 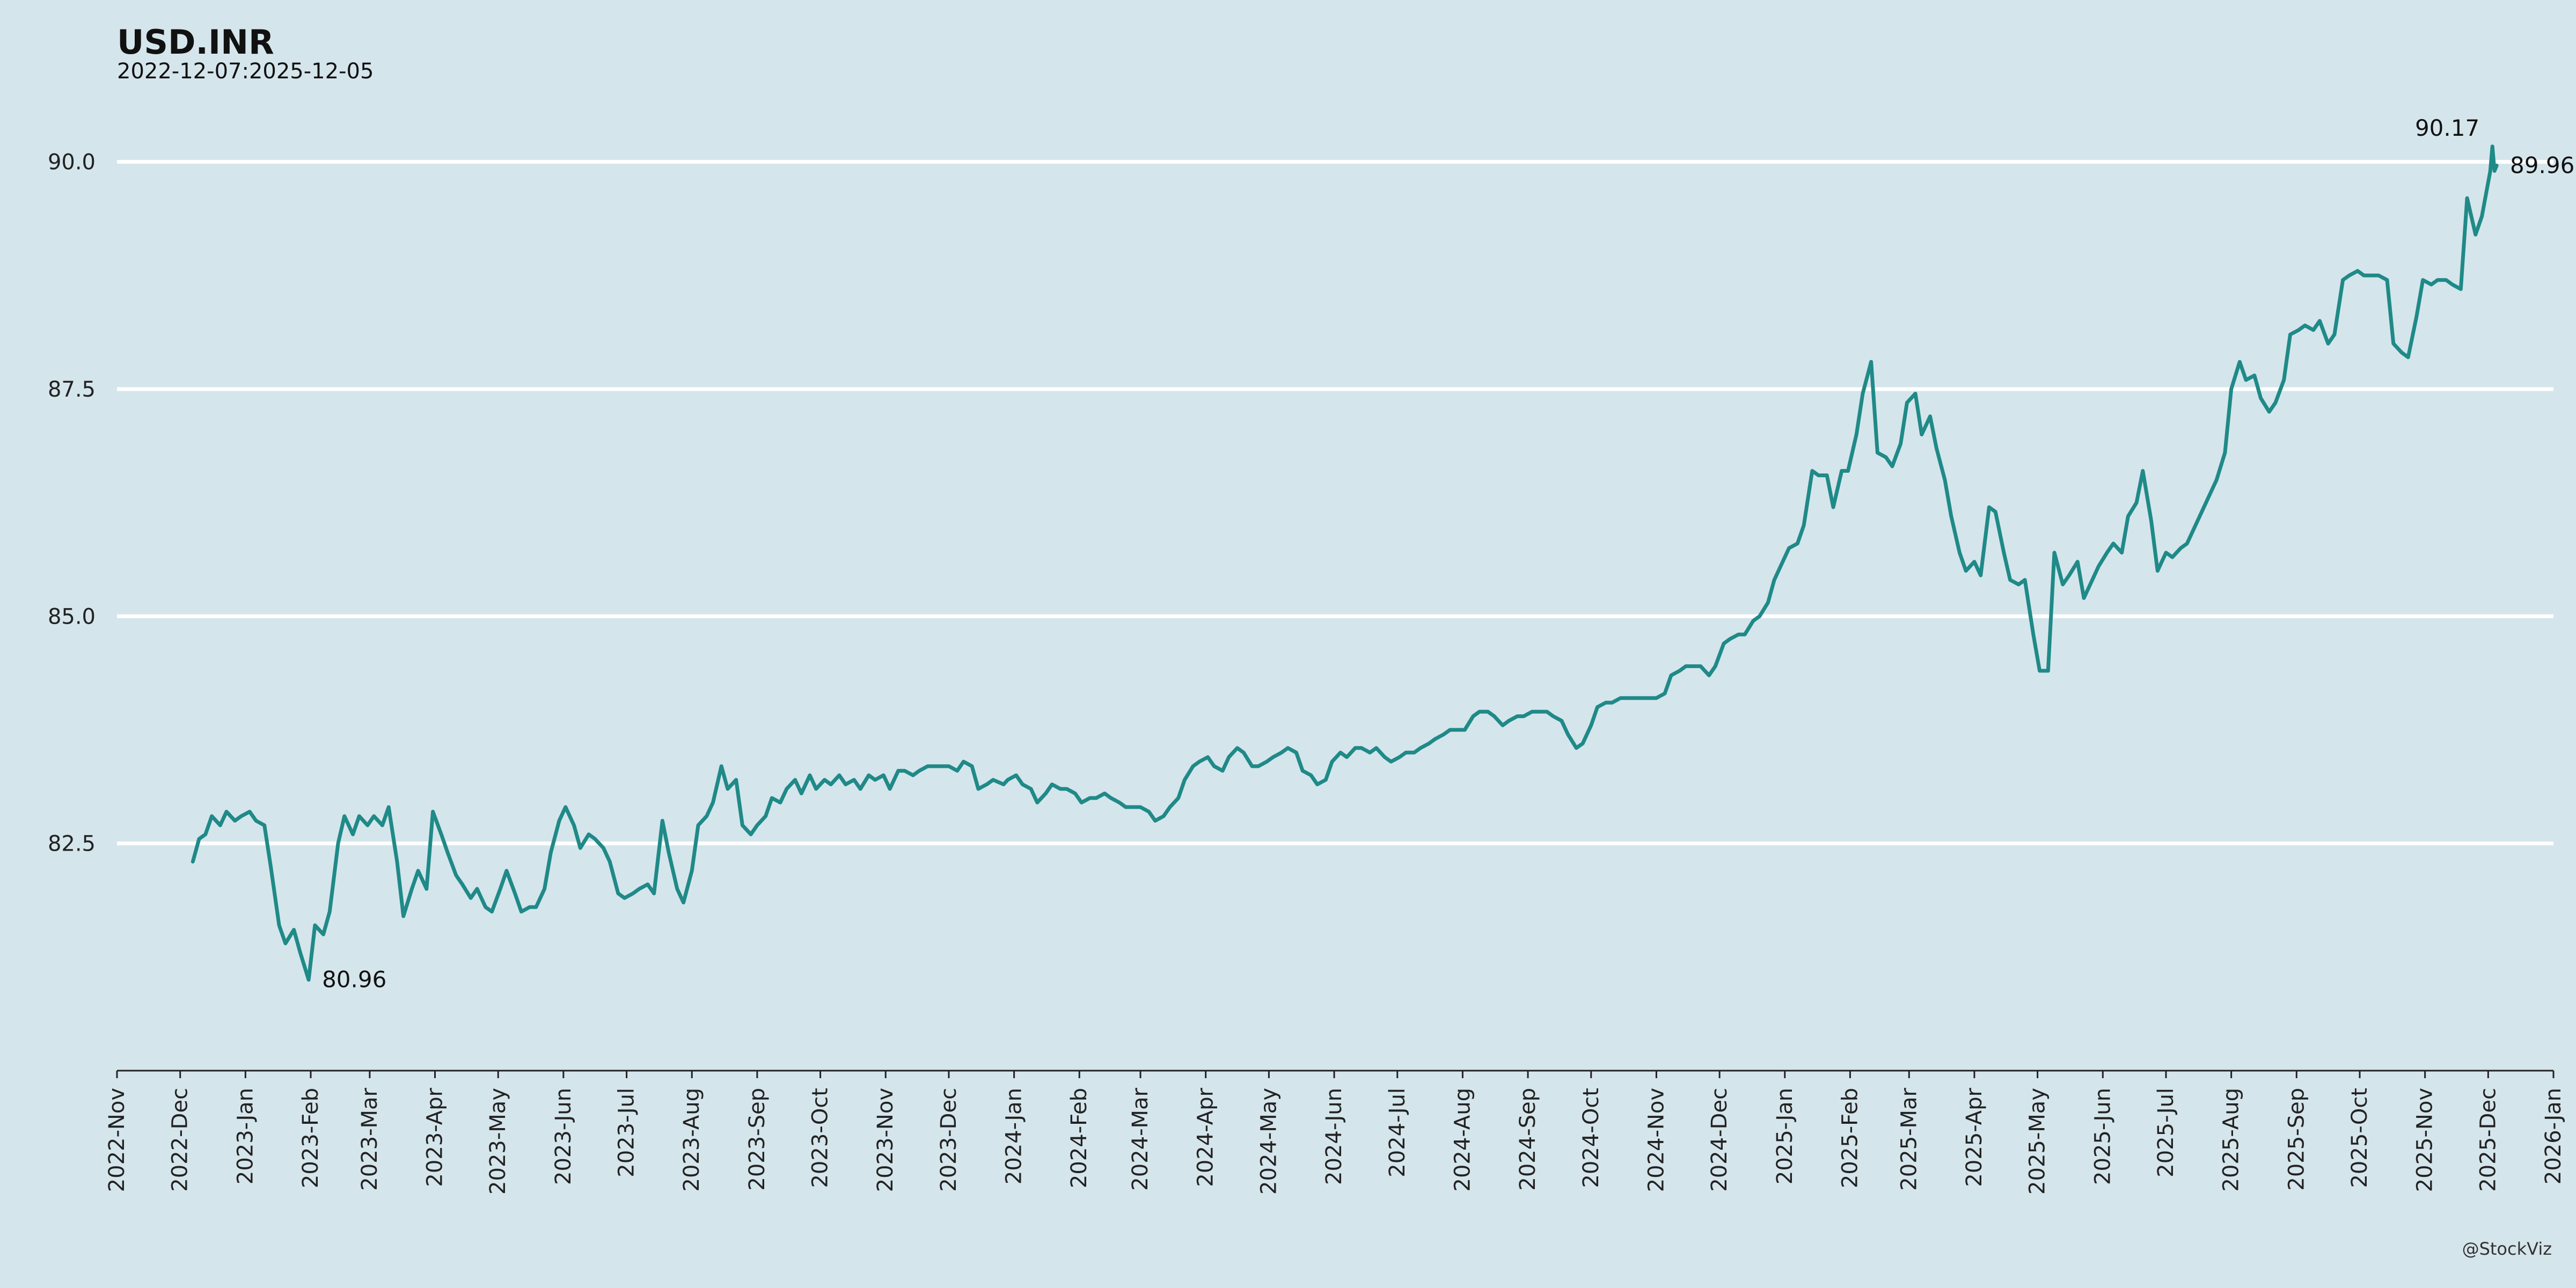 I want to click on x-tick-label: 2023-Dec, so click(x=948, y=1140).